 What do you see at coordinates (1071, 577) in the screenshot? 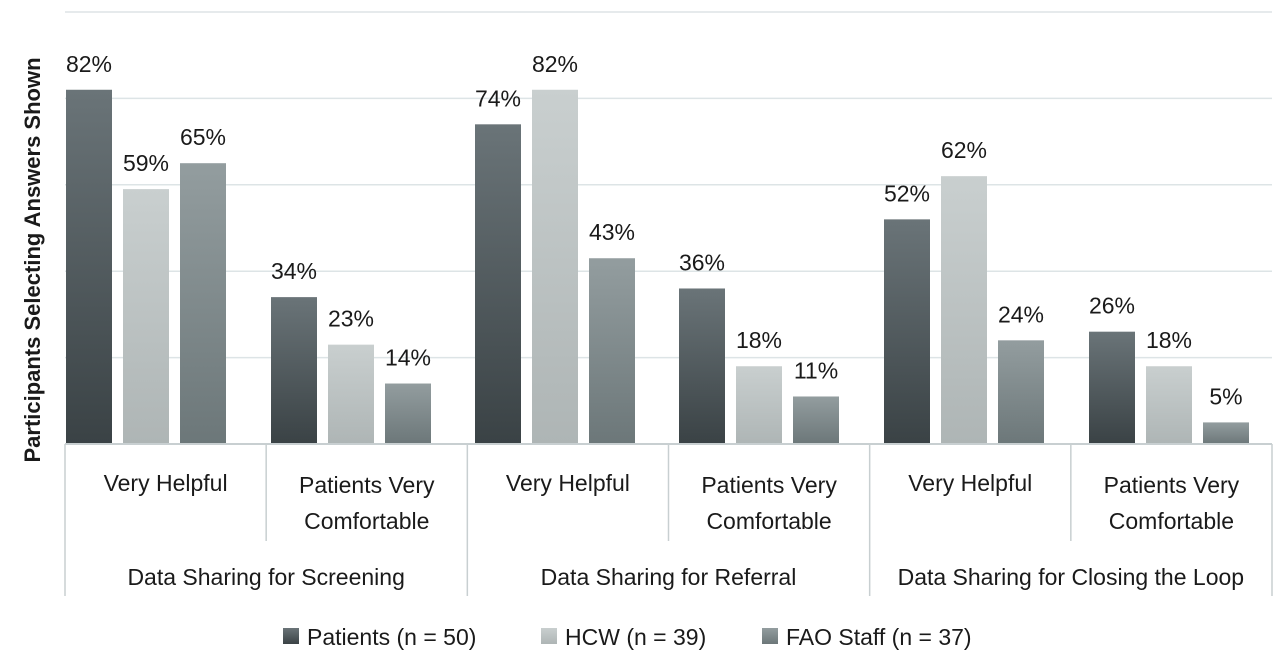
I see `group-label: Data Sharing for Closing the Loop` at bounding box center [1071, 577].